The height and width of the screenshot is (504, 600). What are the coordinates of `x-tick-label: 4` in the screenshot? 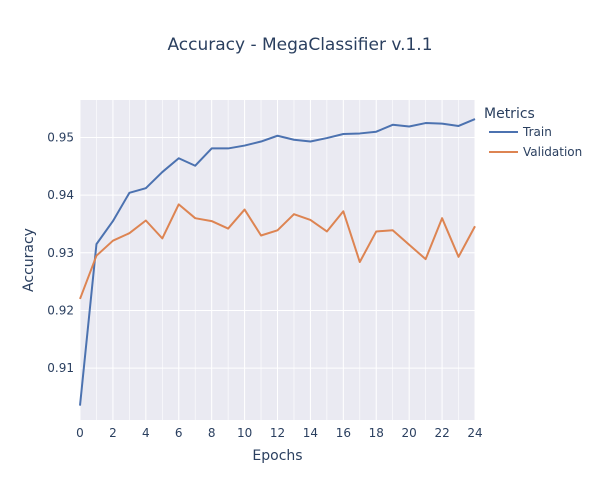 It's located at (146, 433).